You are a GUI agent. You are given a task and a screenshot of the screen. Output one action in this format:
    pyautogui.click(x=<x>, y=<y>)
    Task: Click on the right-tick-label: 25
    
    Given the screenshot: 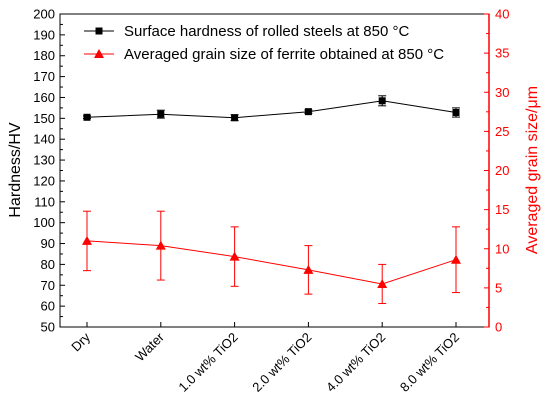 What is the action you would take?
    pyautogui.click(x=502, y=131)
    